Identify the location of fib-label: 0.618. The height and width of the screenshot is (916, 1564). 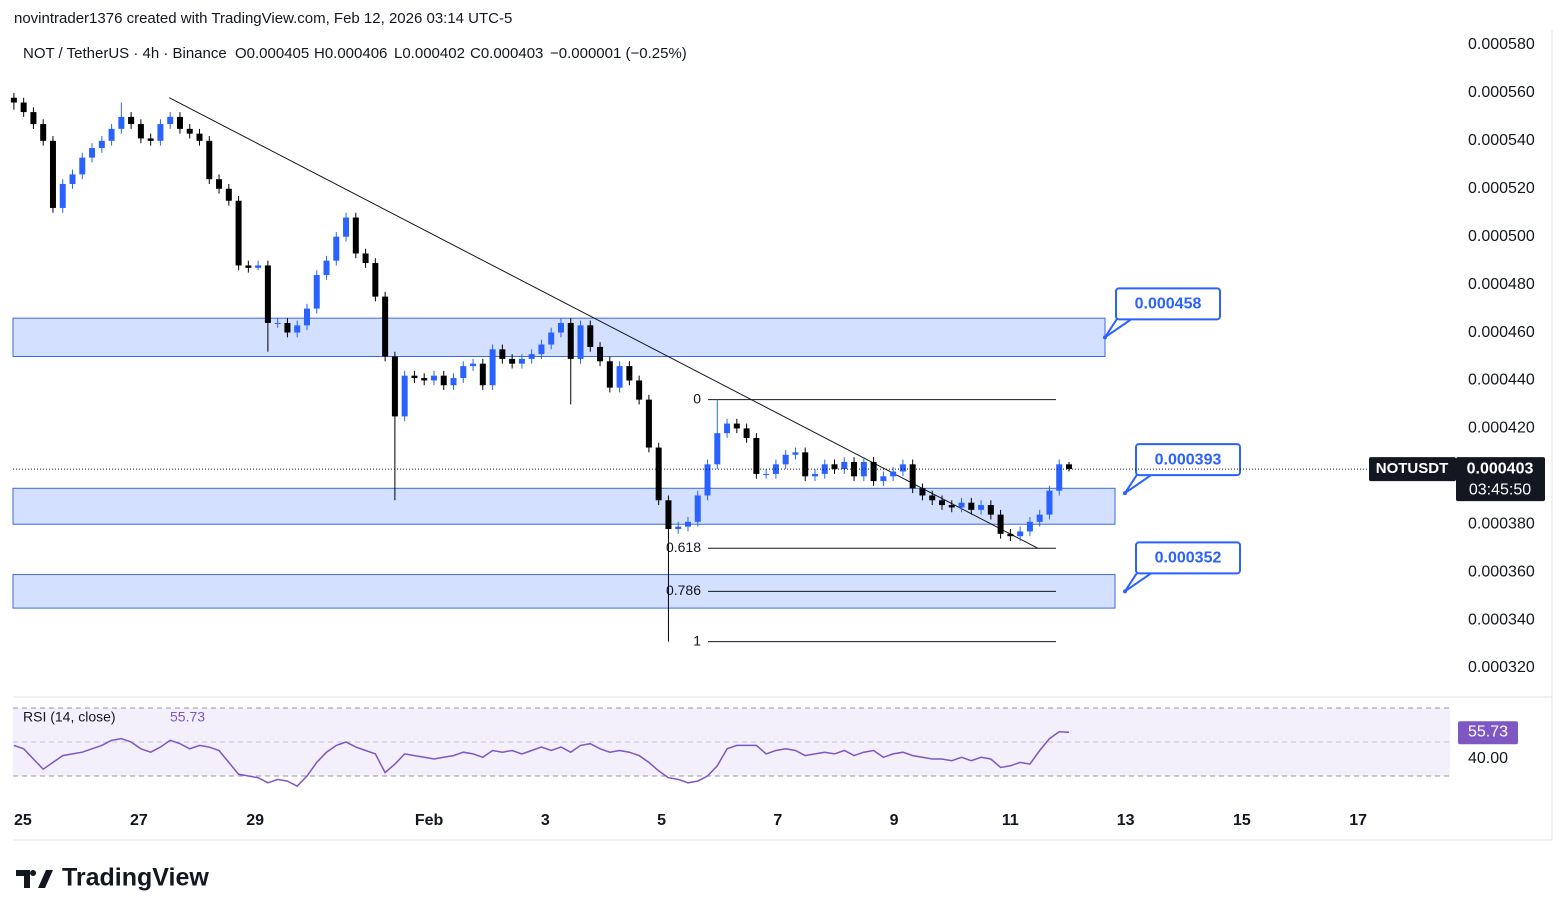
(683, 547).